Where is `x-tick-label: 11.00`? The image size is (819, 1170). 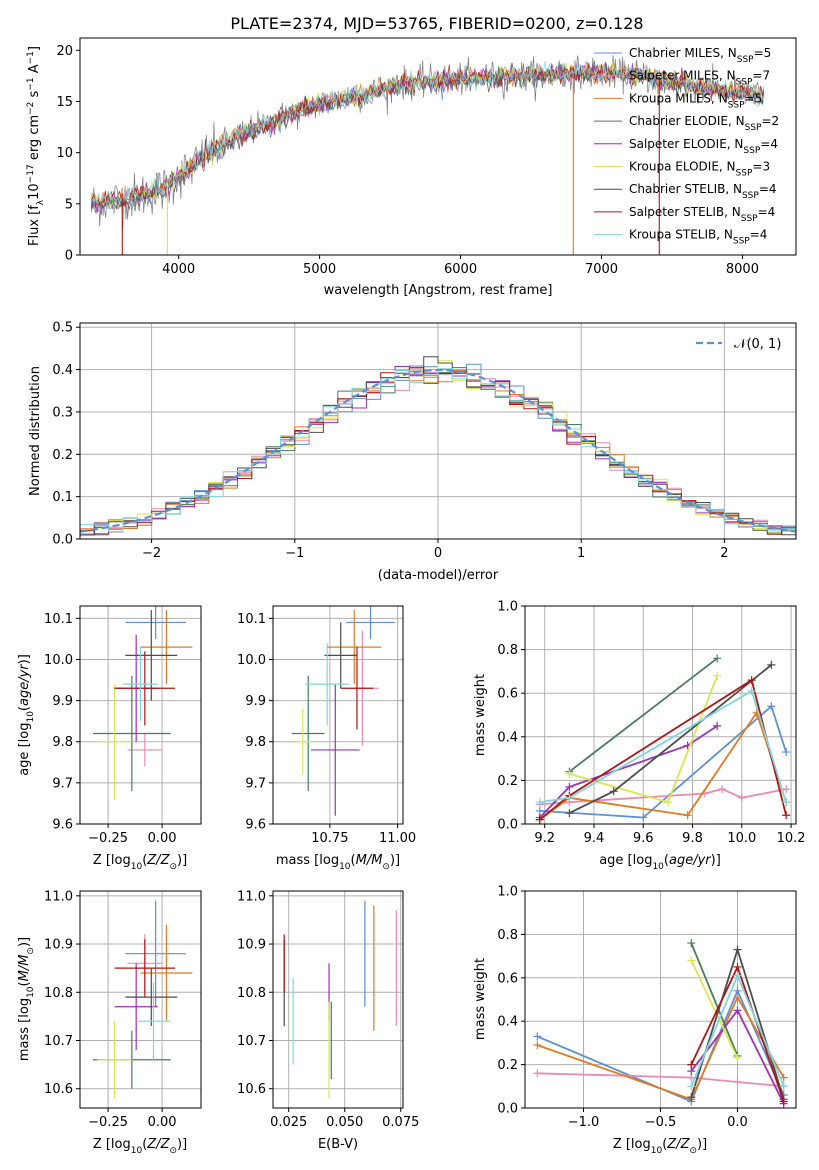 x-tick-label: 11.00 is located at coordinates (397, 838).